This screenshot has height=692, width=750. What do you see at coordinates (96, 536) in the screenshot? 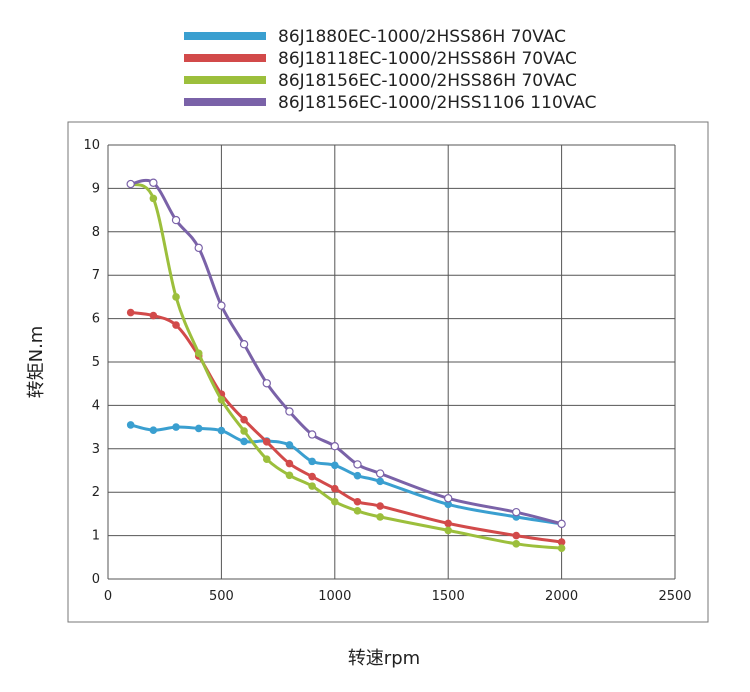
I see `y-tick-label: 1` at bounding box center [96, 536].